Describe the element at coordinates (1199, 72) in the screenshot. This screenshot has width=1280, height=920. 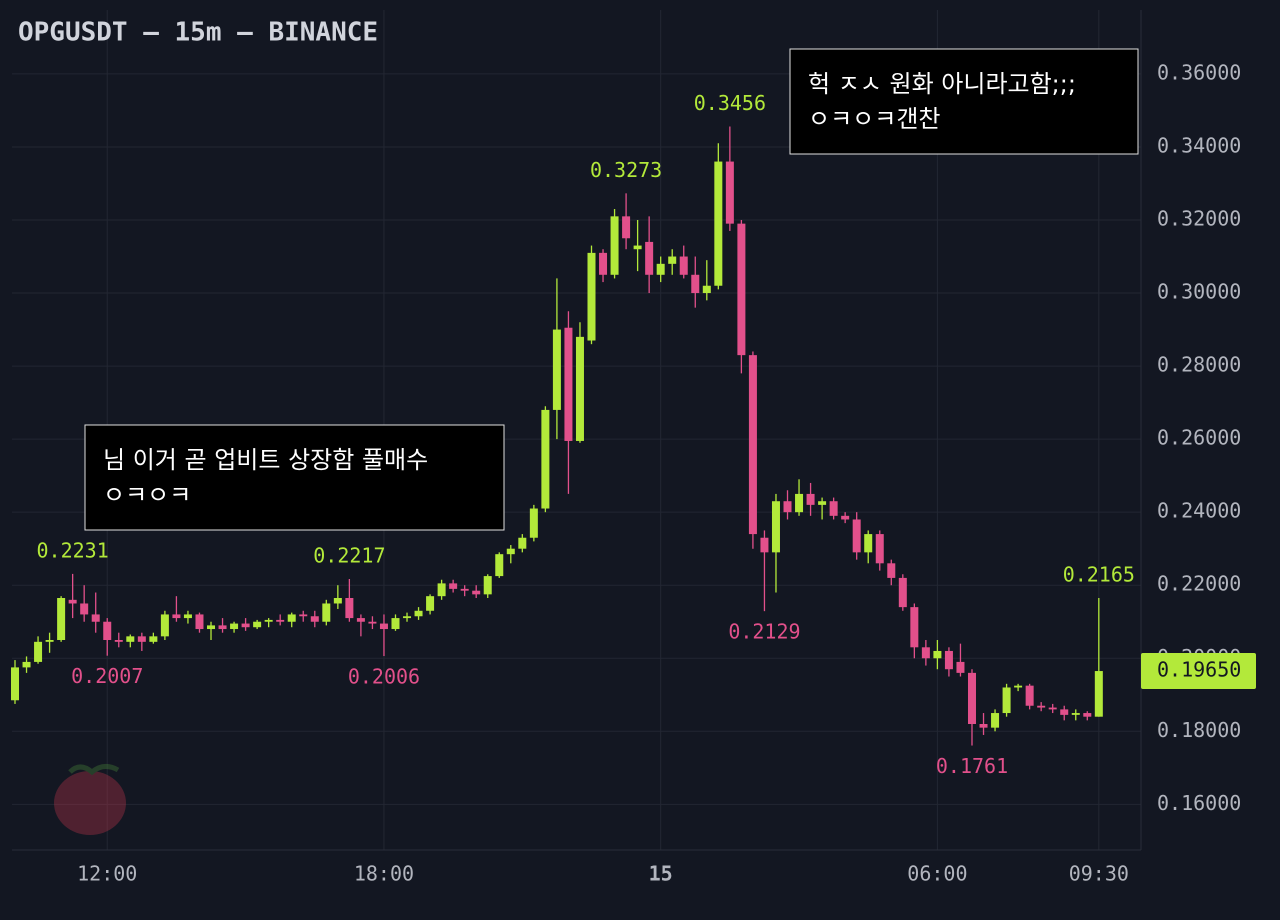
I see `y-tick-label: 0.36000` at that location.